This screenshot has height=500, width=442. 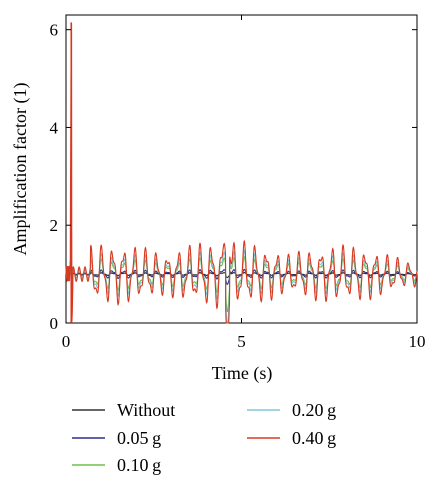 I want to click on x-axis-label: Time (s), so click(x=242, y=373).